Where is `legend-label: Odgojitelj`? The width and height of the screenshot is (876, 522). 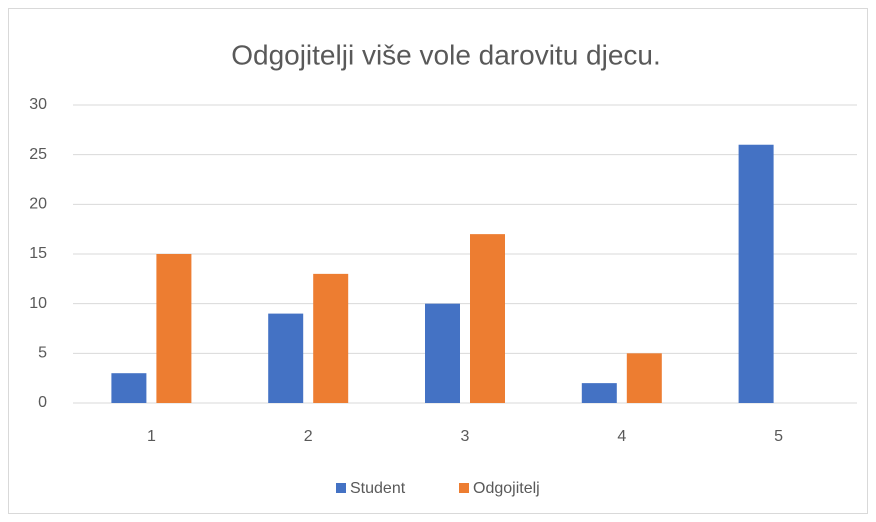 legend-label: Odgojitelj is located at coordinates (506, 488).